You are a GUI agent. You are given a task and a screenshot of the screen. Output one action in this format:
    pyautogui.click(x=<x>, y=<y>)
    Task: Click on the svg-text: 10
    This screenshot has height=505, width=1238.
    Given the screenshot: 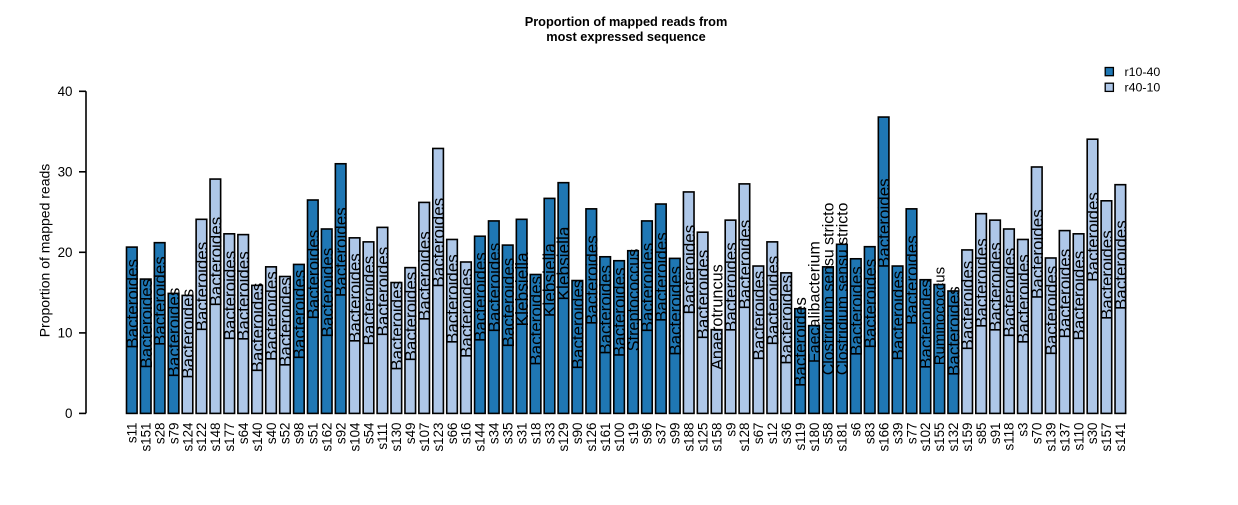 What is the action you would take?
    pyautogui.click(x=65, y=333)
    